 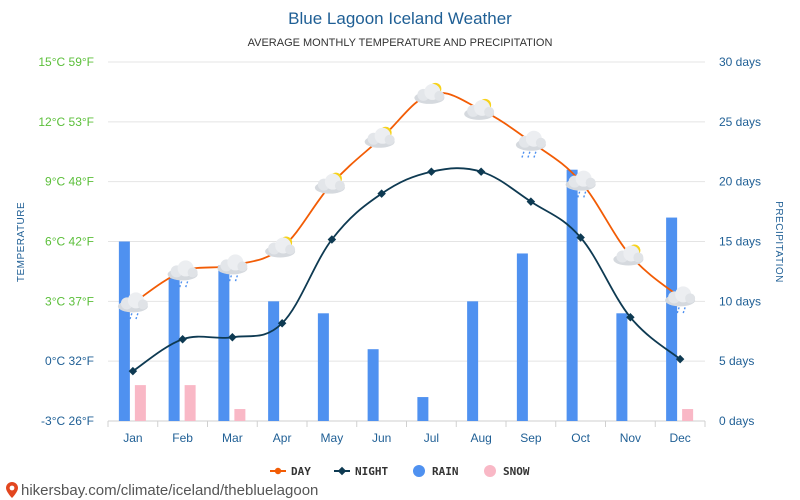 What do you see at coordinates (21, 242) in the screenshot?
I see `left-axis-title: TEMPERATURE` at bounding box center [21, 242].